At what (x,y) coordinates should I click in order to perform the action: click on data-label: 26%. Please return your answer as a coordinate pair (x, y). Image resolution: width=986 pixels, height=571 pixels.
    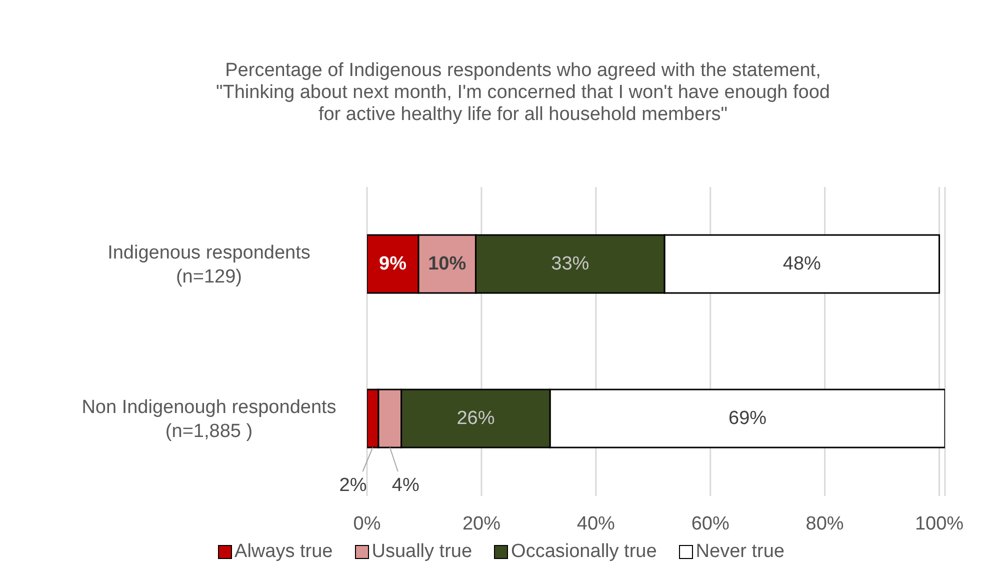
    Looking at the image, I should click on (475, 418).